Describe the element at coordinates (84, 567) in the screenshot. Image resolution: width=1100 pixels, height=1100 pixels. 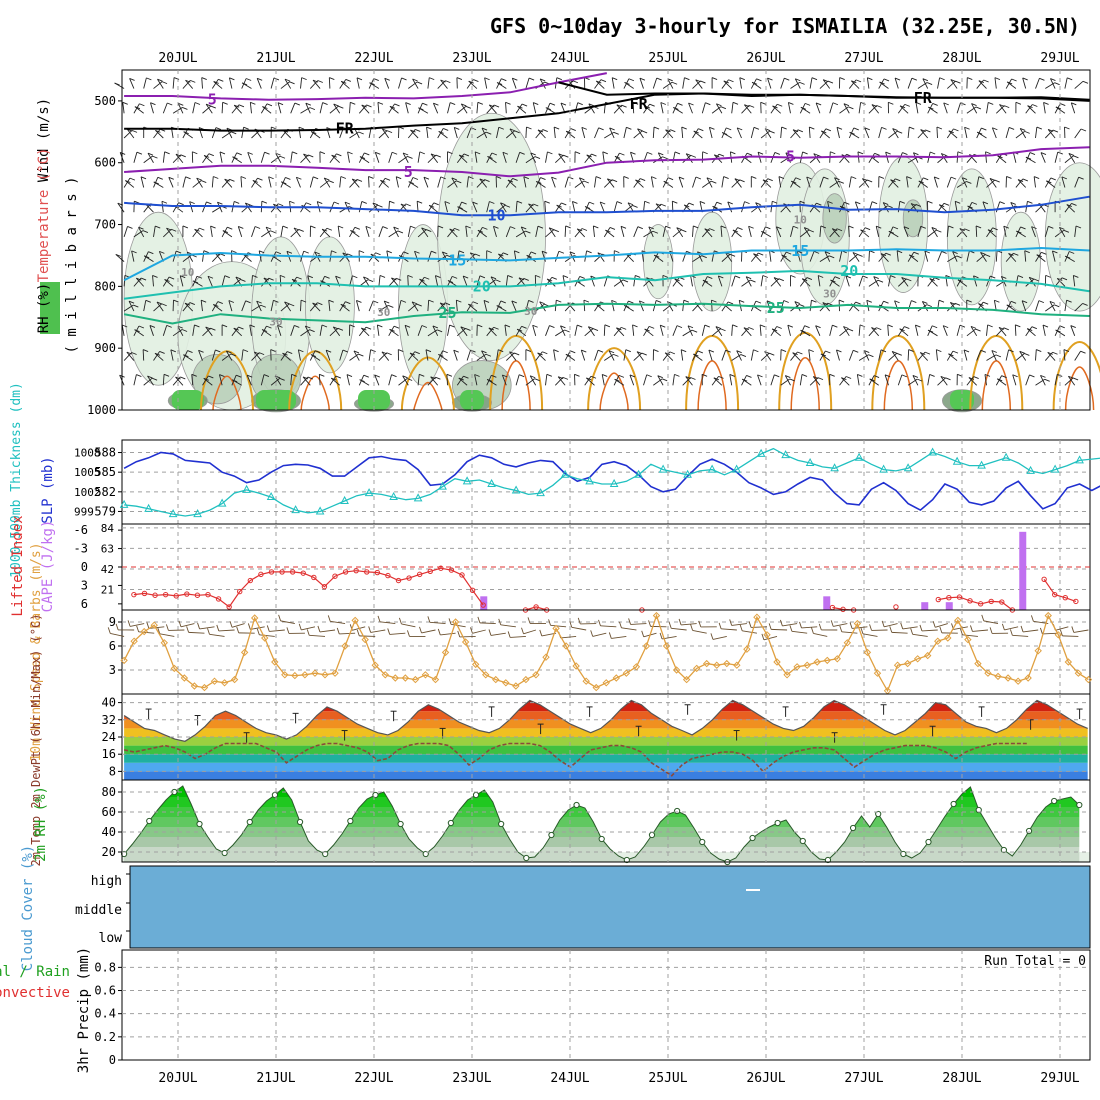
I see `lifted-index-tick-label: 0` at that location.